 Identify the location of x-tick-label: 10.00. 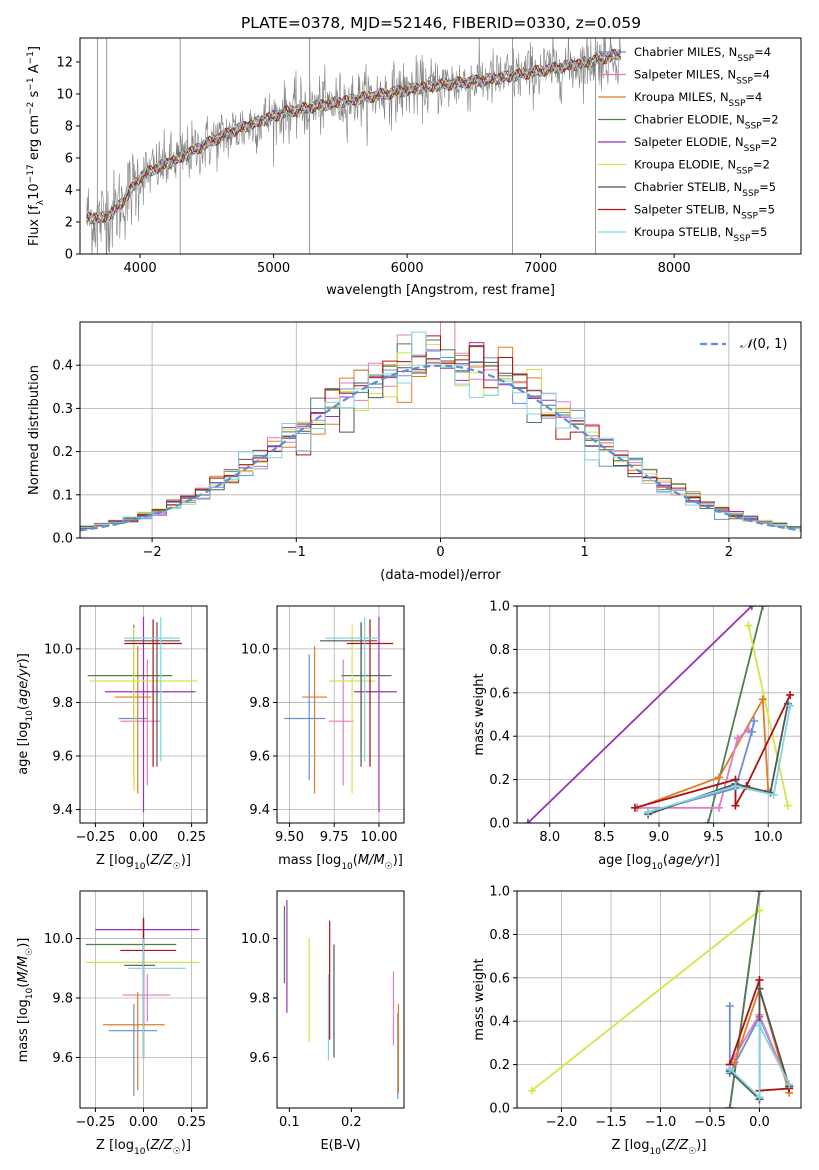
(378, 837).